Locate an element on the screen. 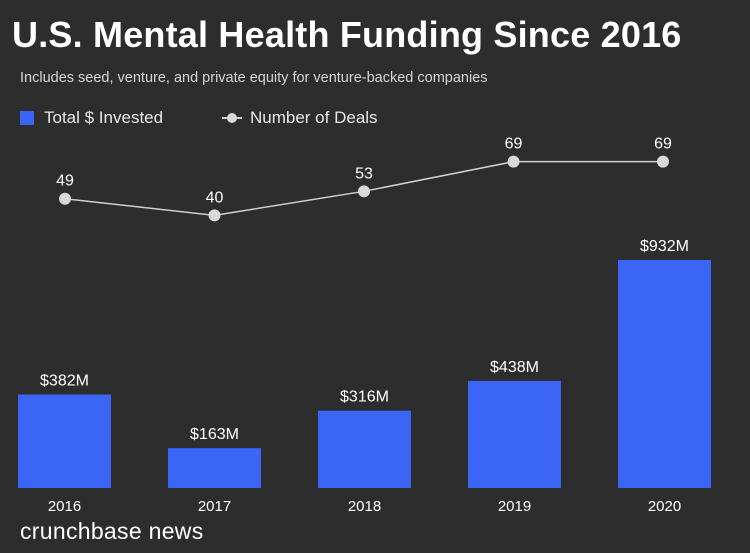  bar-value-label: $438M is located at coordinates (514, 367).